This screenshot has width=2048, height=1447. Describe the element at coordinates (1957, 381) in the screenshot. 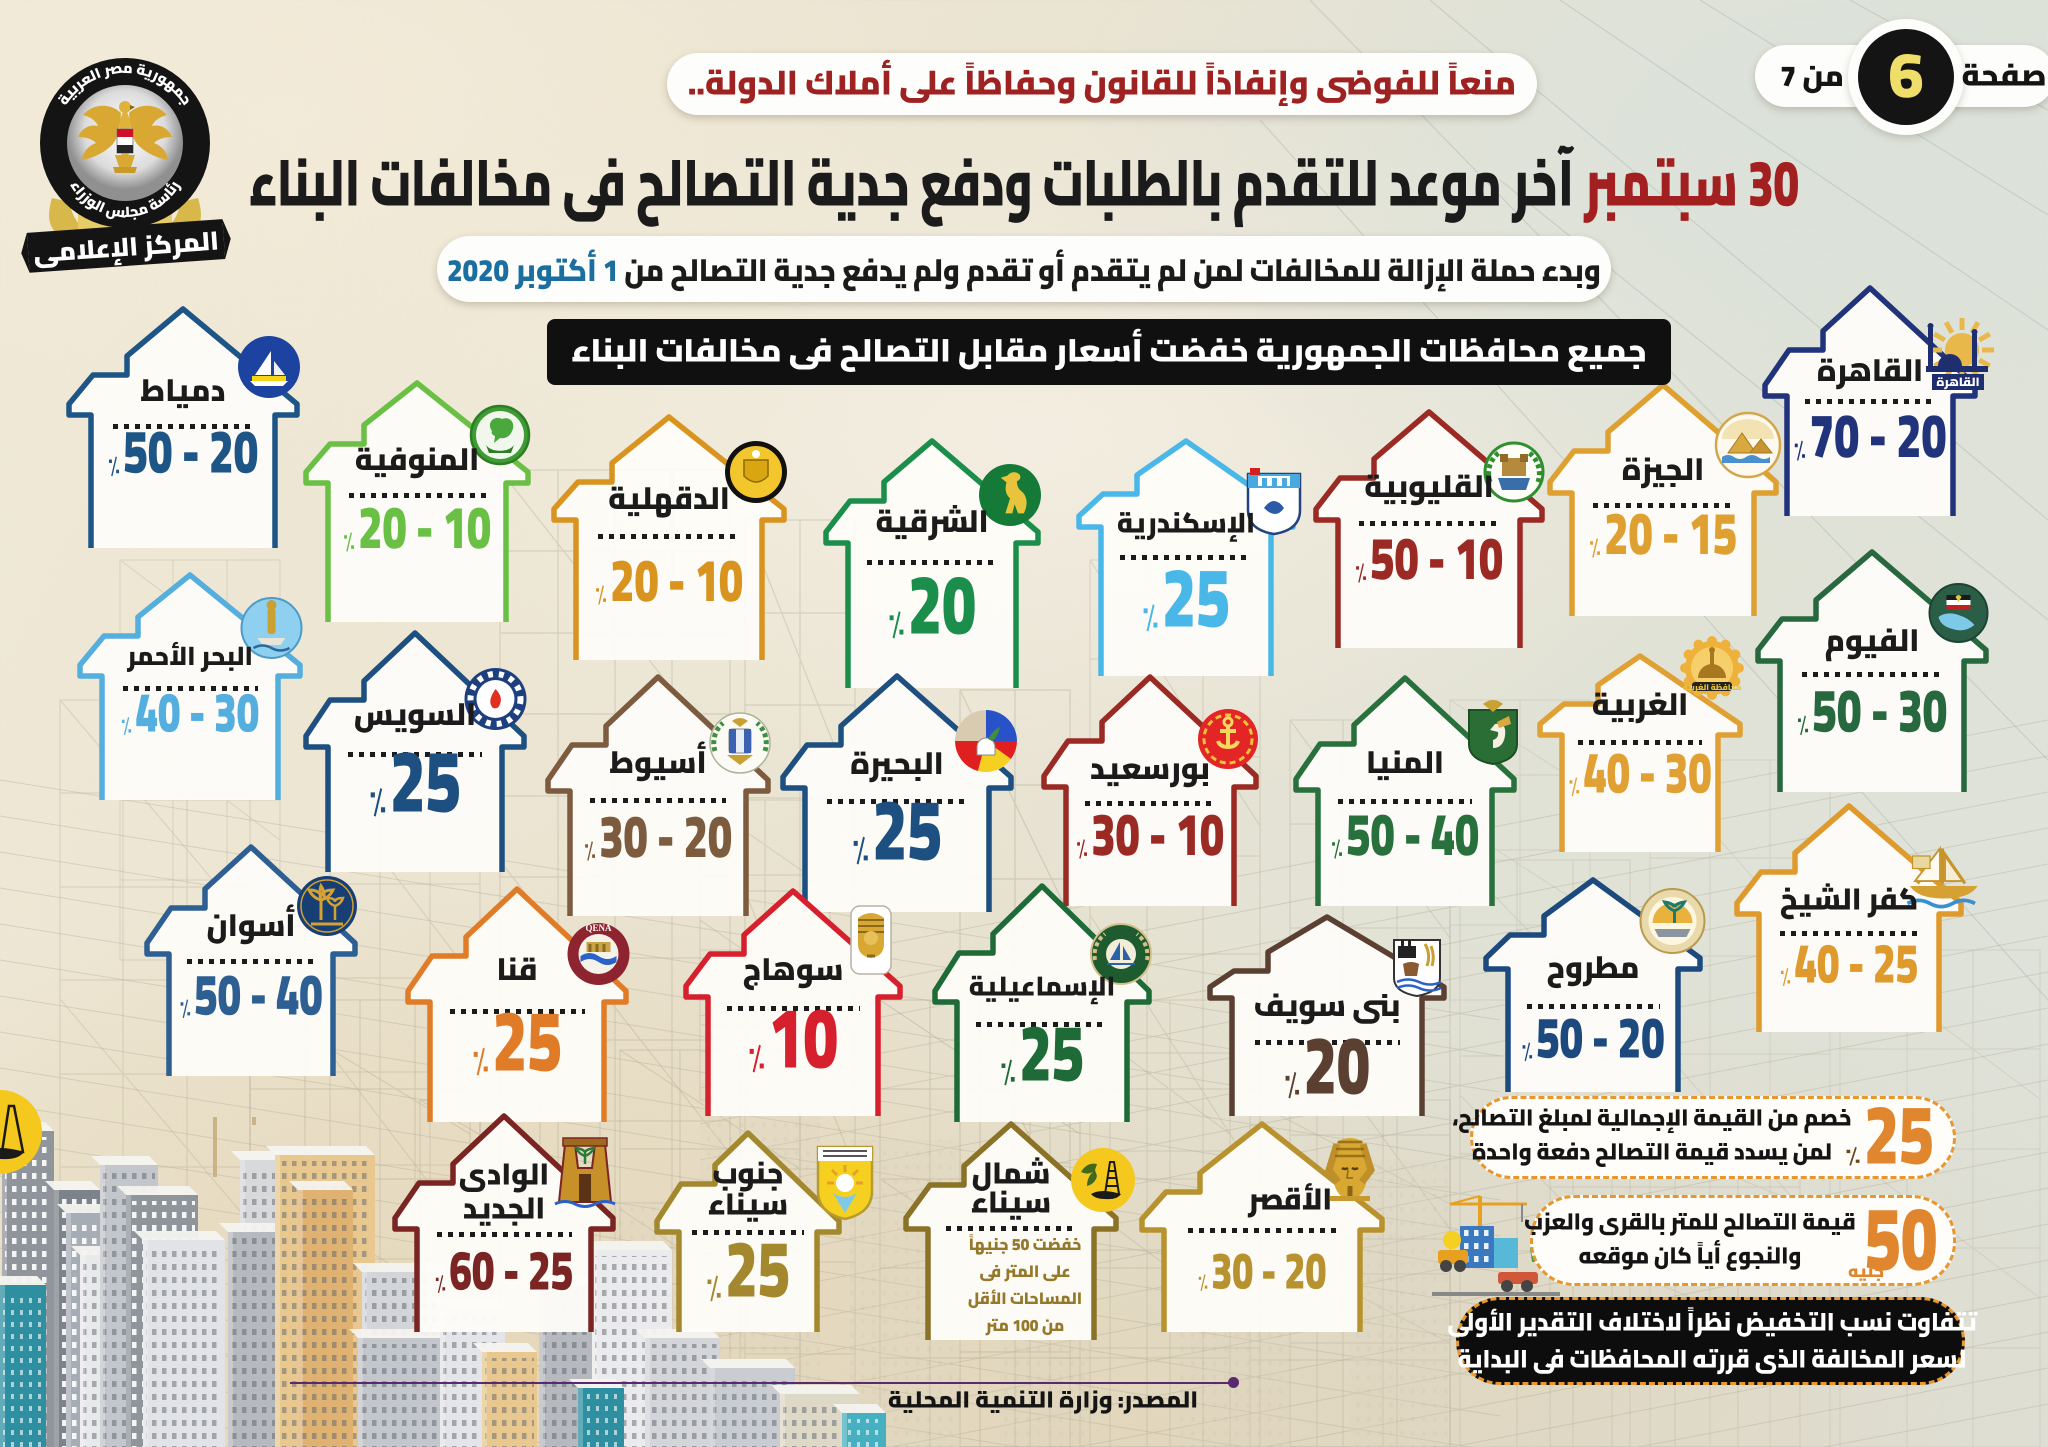

I see `svg-text: القاهرة` at that location.